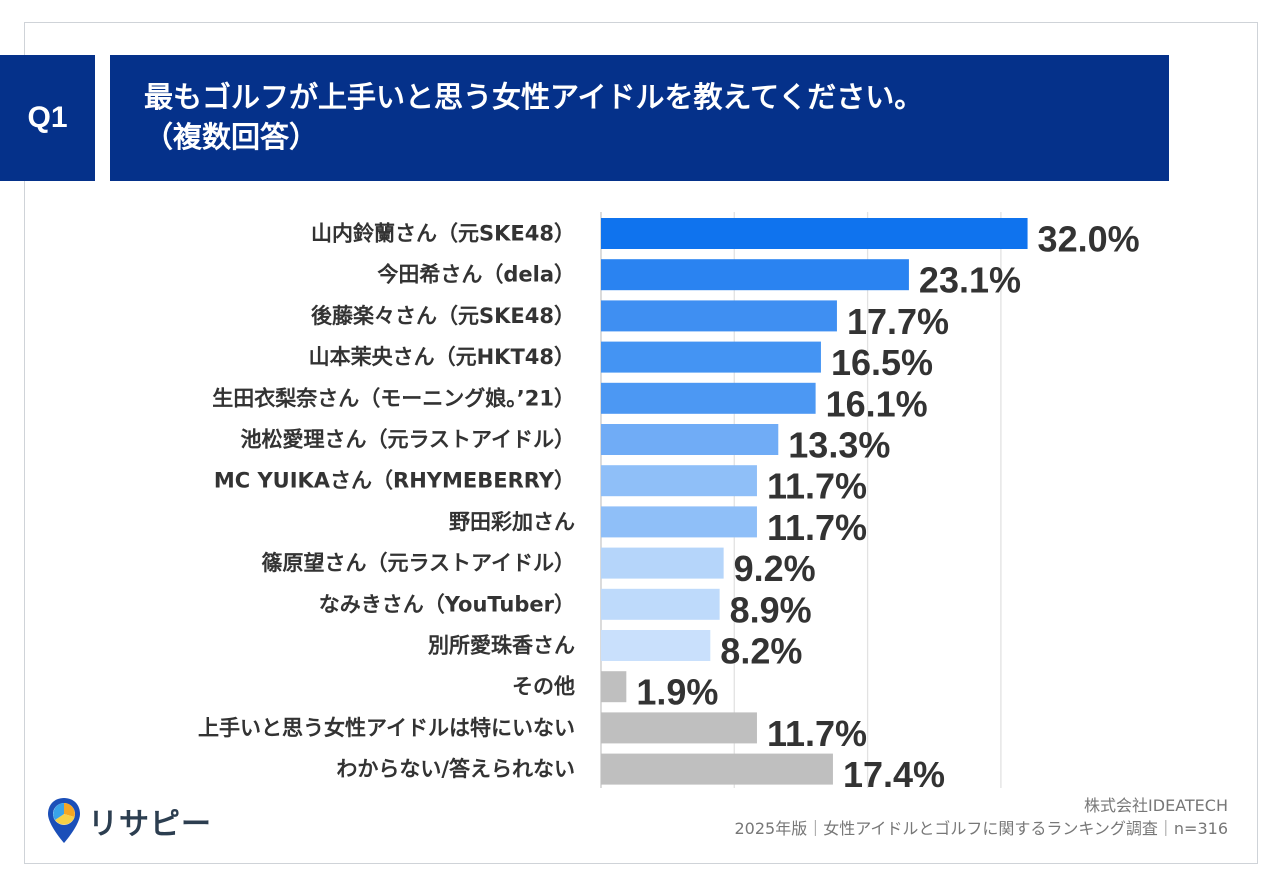 Image resolution: width=1280 pixels, height=886 pixels. What do you see at coordinates (64, 820) in the screenshot?
I see `logo-pin-icon` at bounding box center [64, 820].